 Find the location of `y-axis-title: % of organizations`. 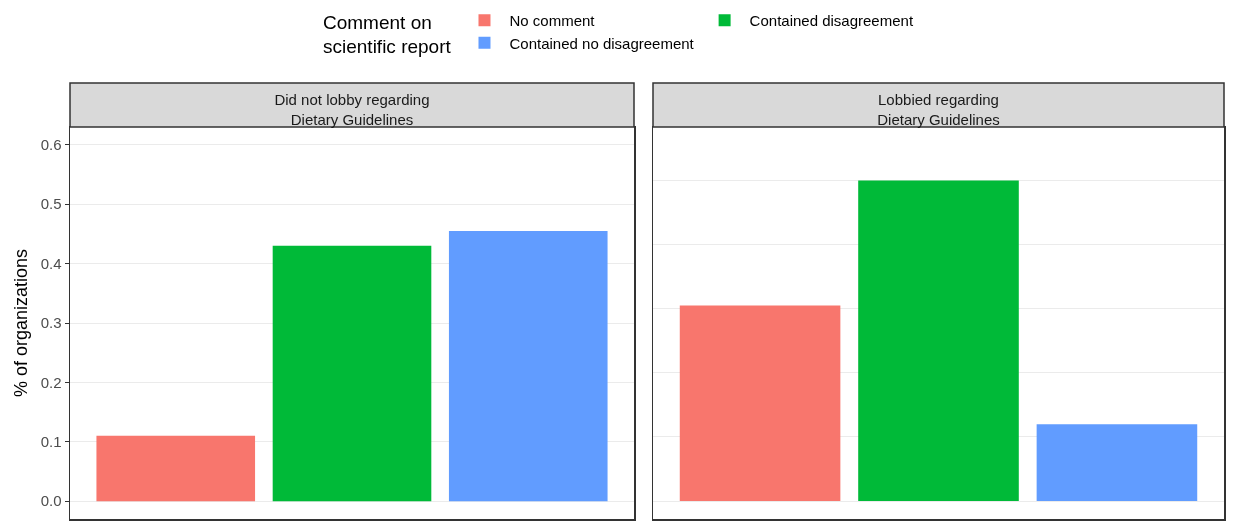

y-axis-title: % of organizations is located at coordinates (21, 323).